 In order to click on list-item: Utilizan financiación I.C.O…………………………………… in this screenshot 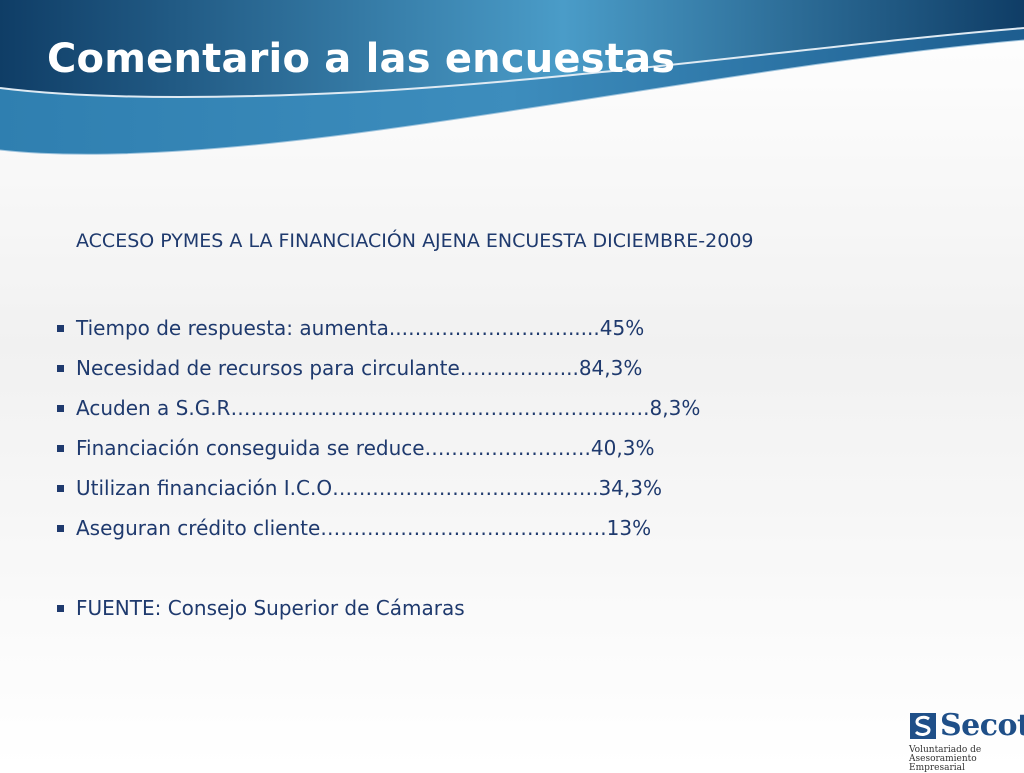, I will do `click(415, 488)`.